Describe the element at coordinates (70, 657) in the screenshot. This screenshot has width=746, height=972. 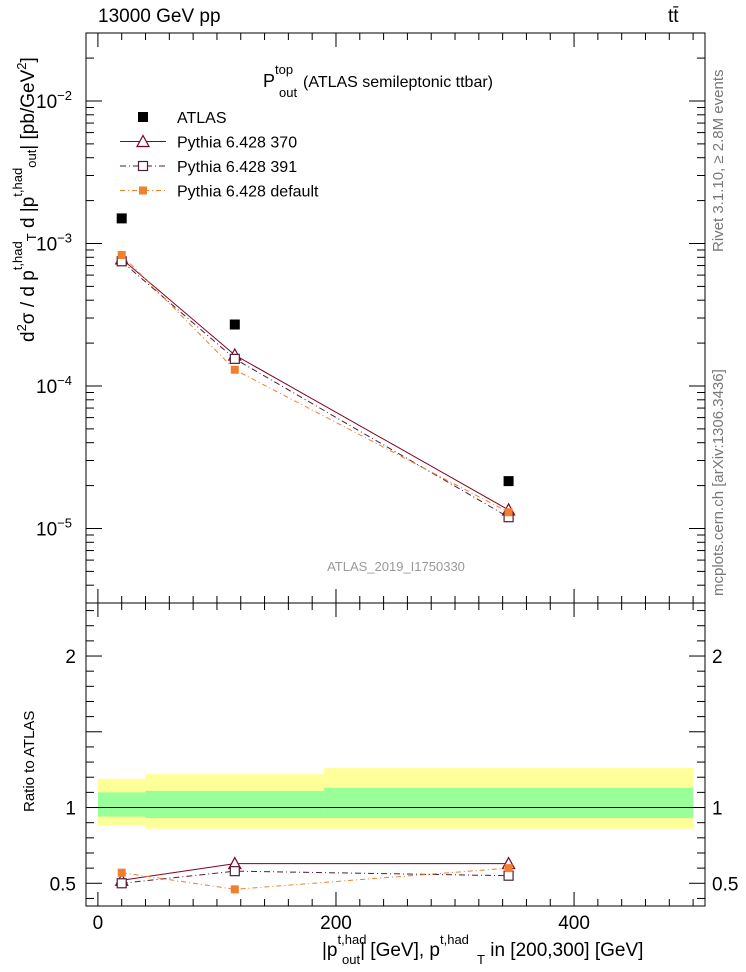
I see `ratio-y-tick-label: 2` at that location.